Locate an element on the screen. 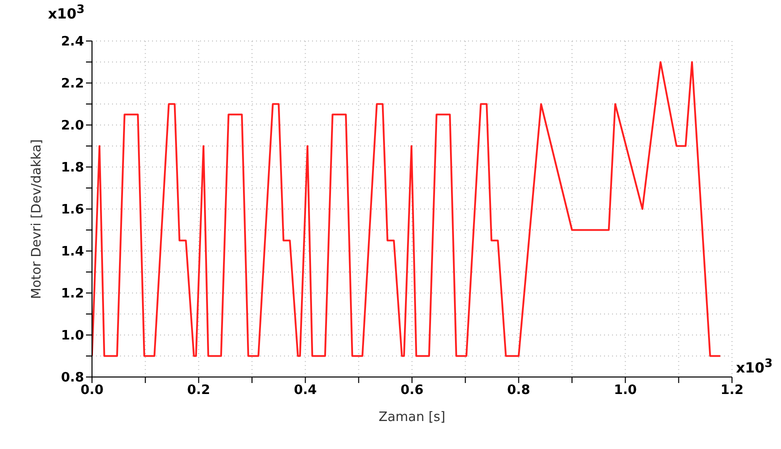 The height and width of the screenshot is (449, 781). x-tick-label: 0.2 is located at coordinates (198, 390).